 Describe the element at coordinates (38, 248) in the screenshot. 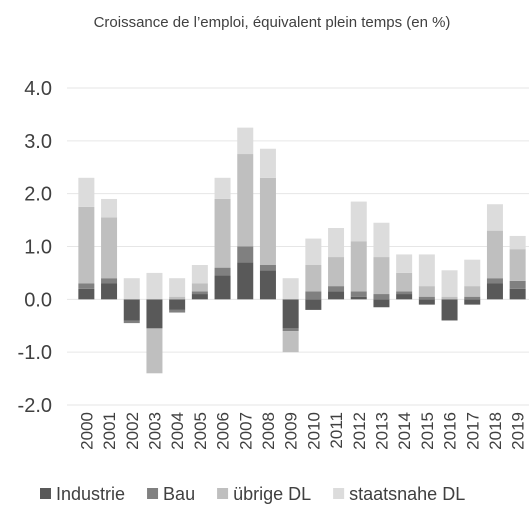

I see `y-tick-label: 1.0` at that location.